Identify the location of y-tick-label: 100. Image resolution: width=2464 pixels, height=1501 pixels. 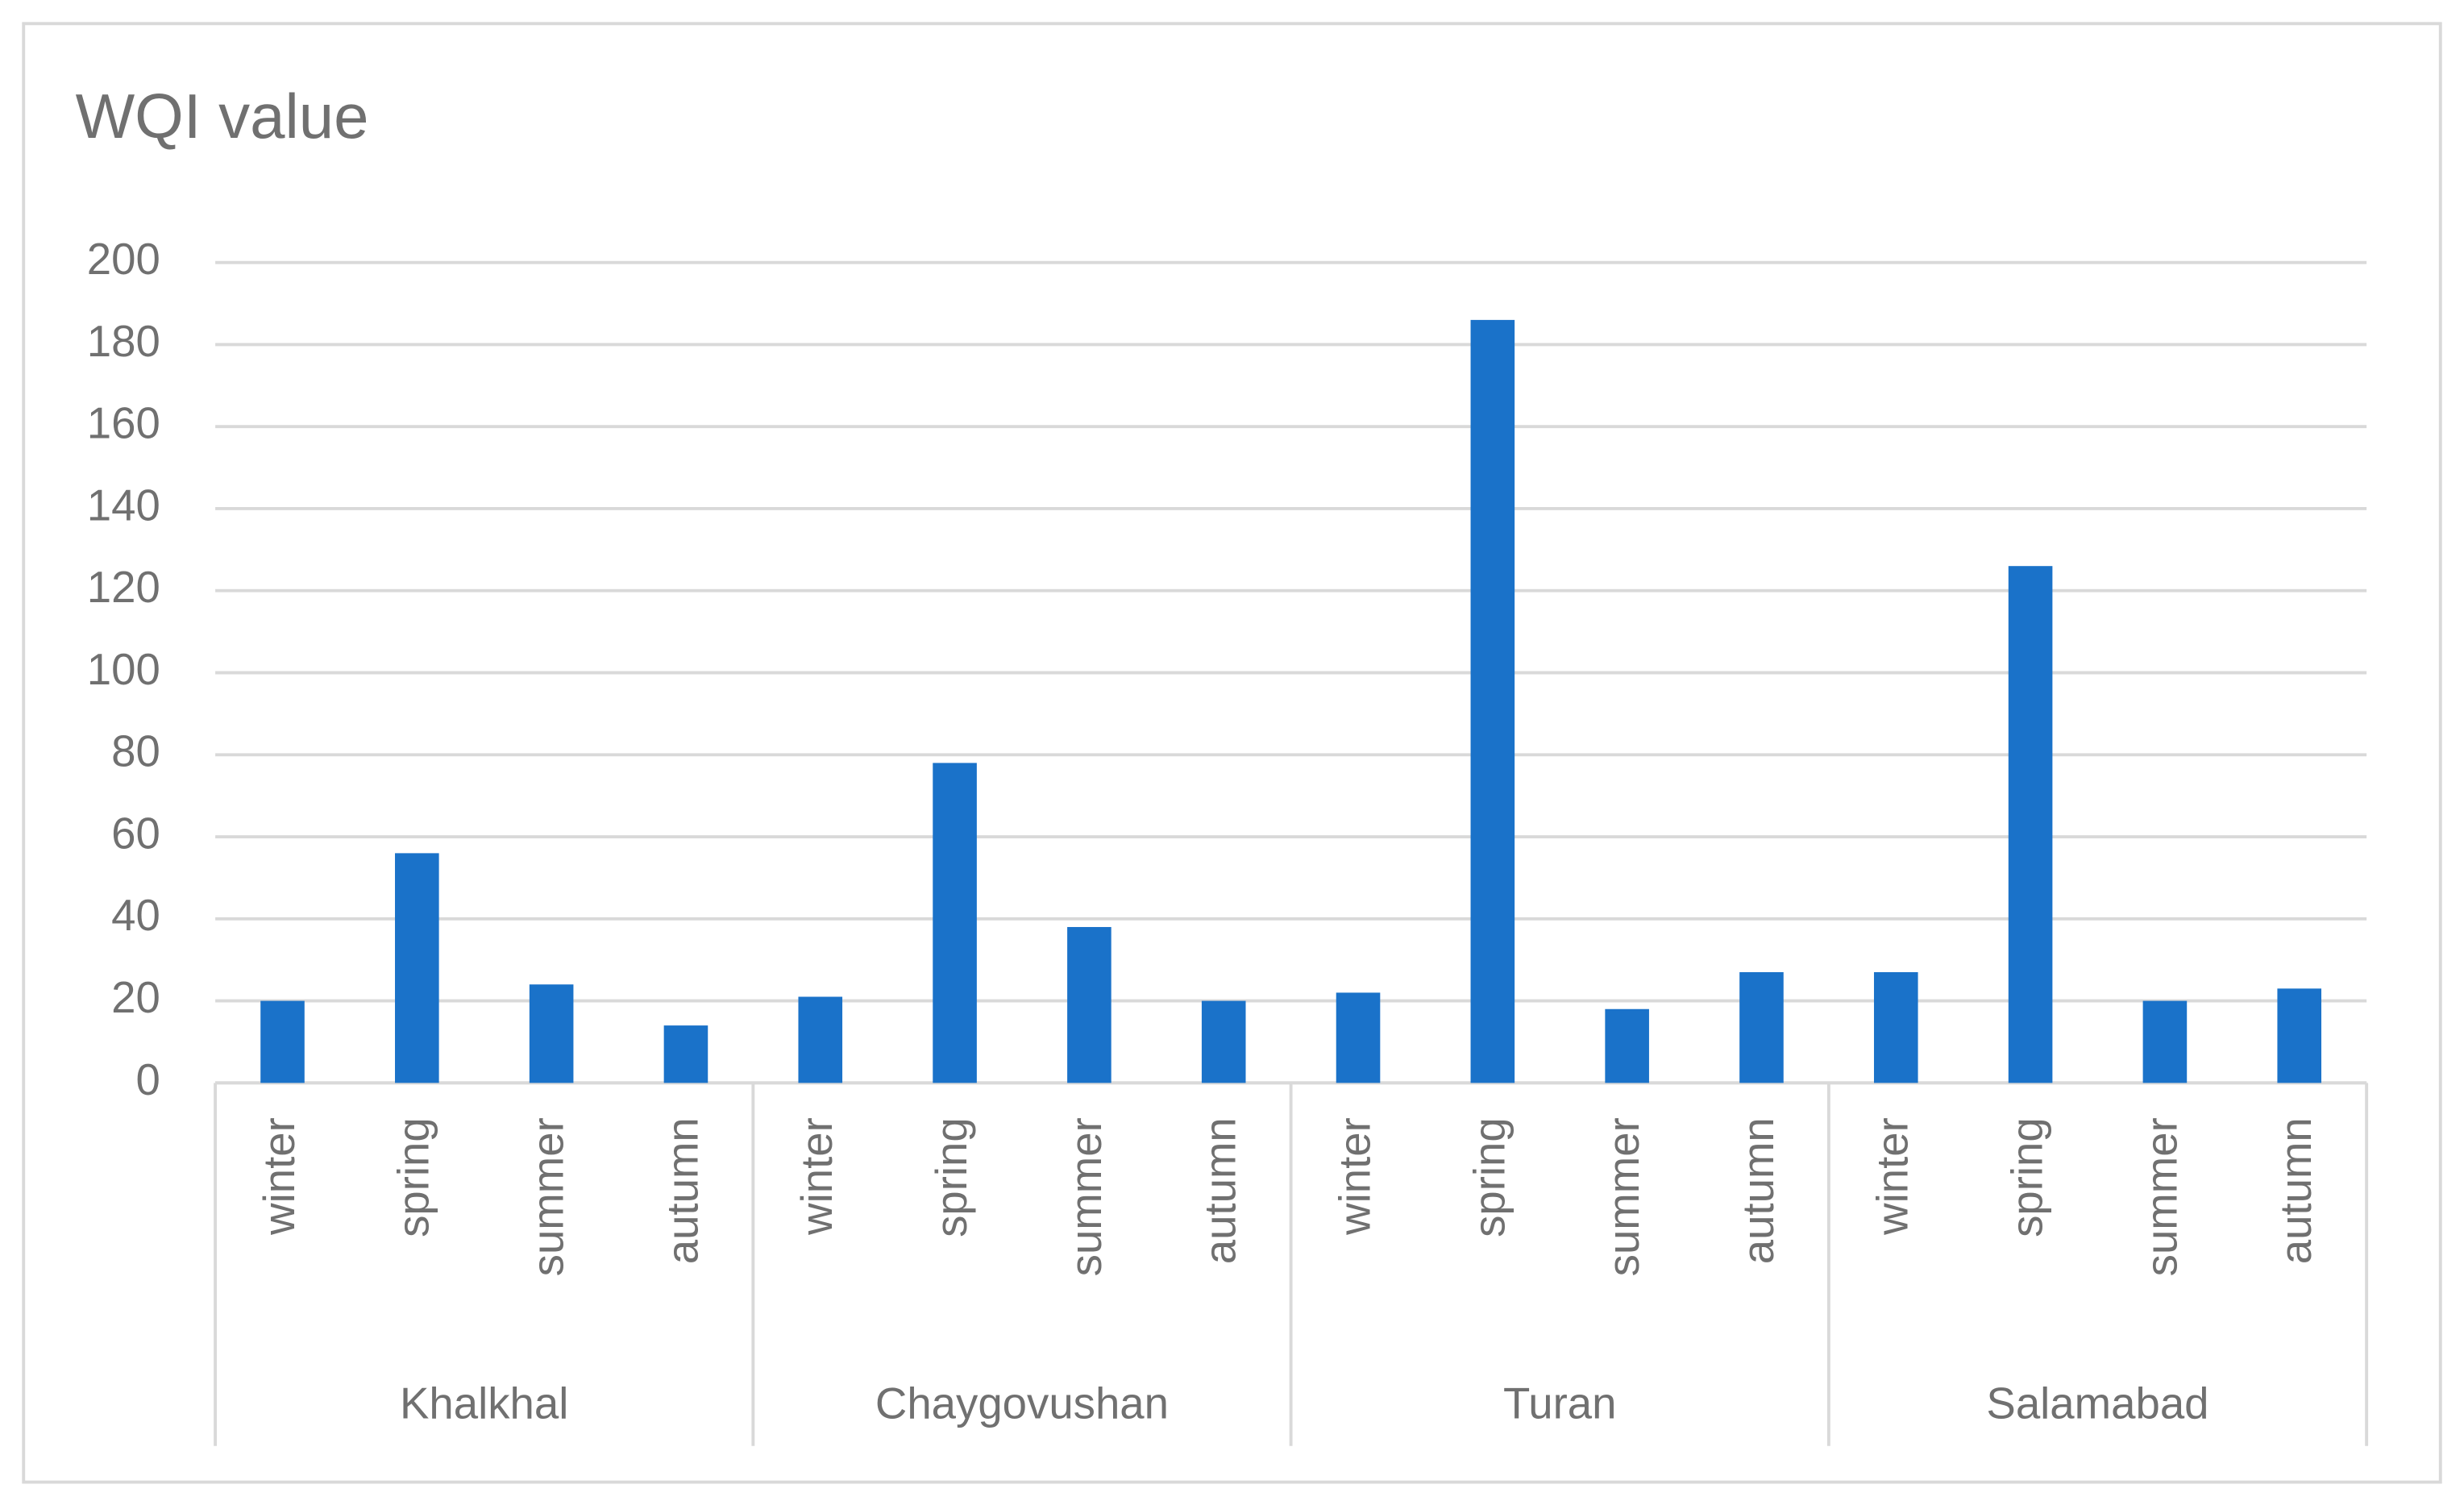
(123, 669).